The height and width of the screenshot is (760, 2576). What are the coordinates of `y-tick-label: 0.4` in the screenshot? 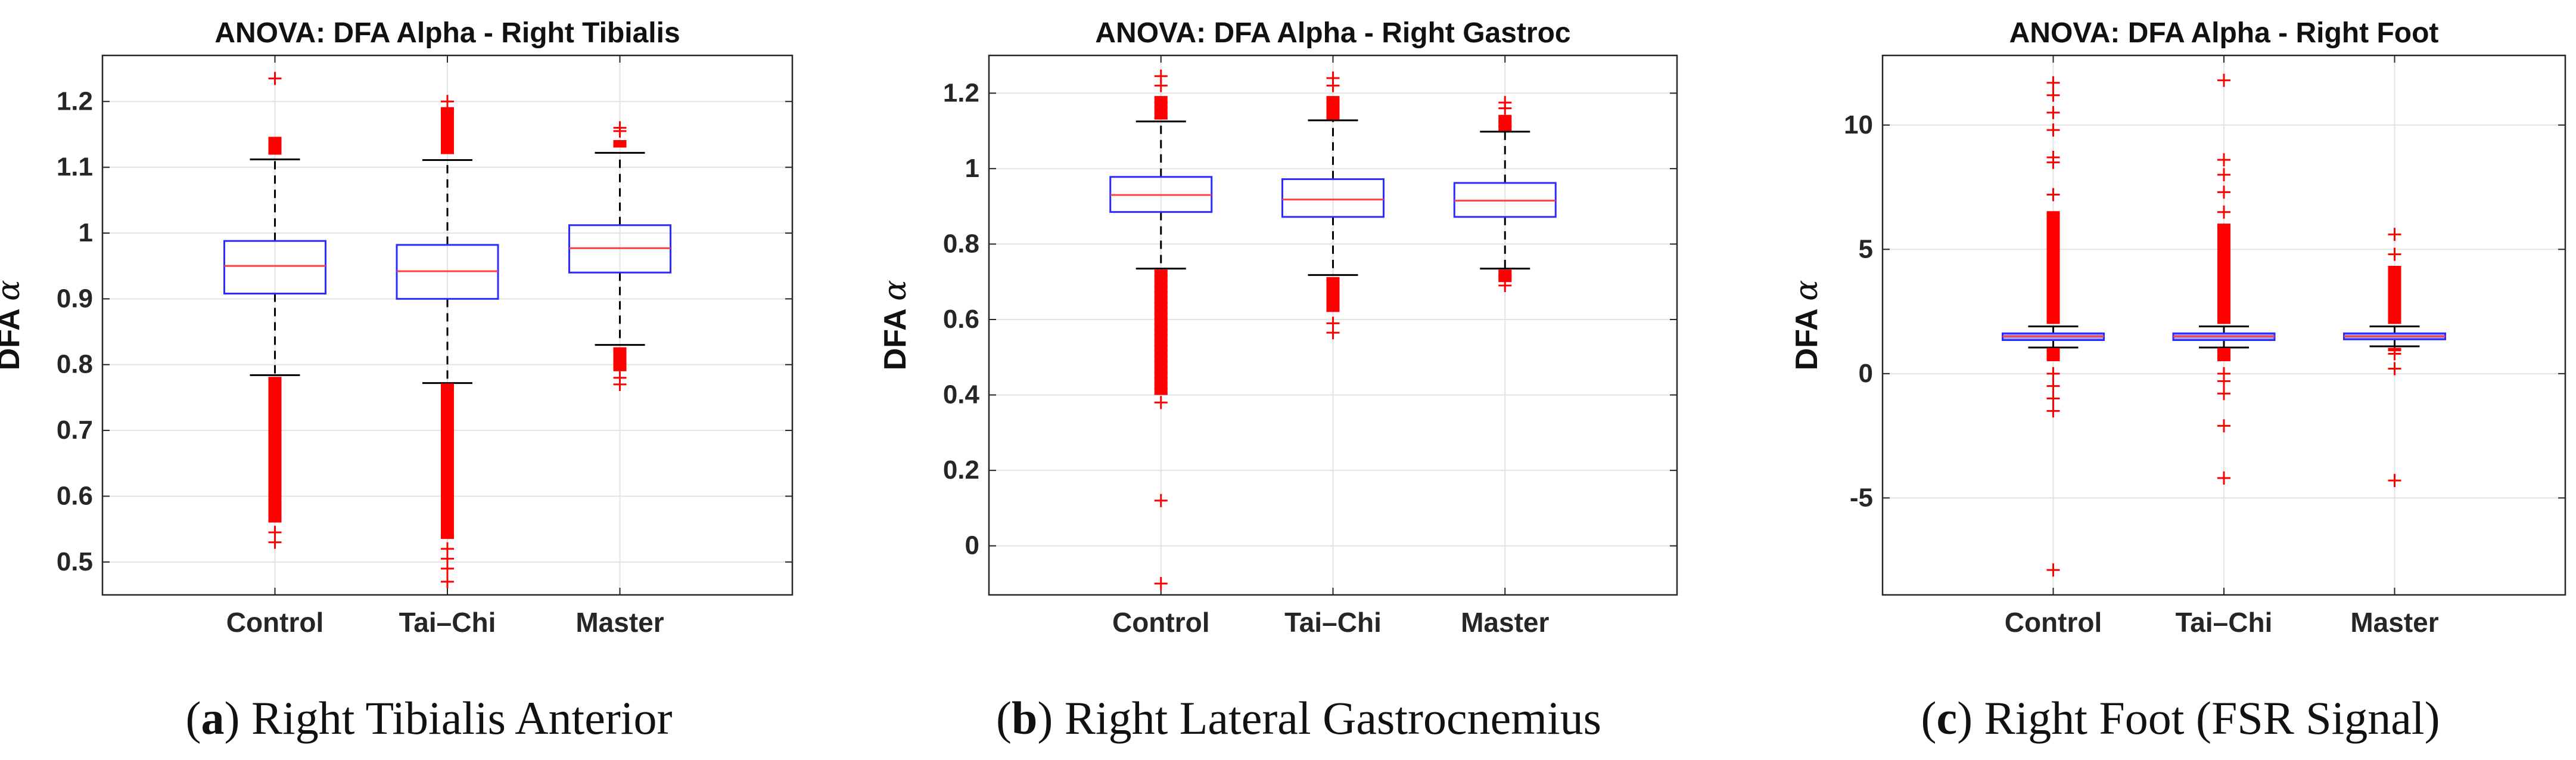 It's located at (961, 395).